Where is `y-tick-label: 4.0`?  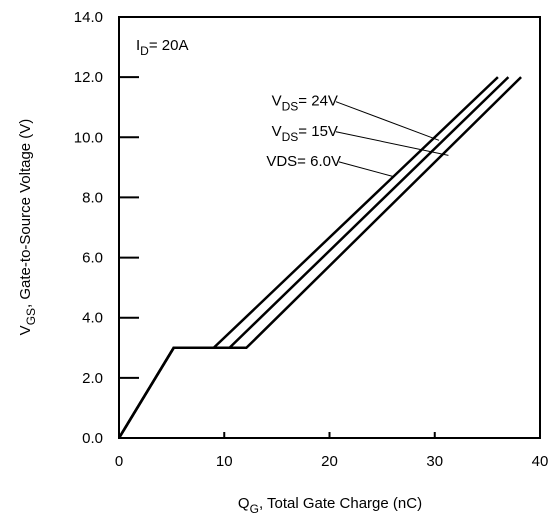
y-tick-label: 4.0 is located at coordinates (92, 318).